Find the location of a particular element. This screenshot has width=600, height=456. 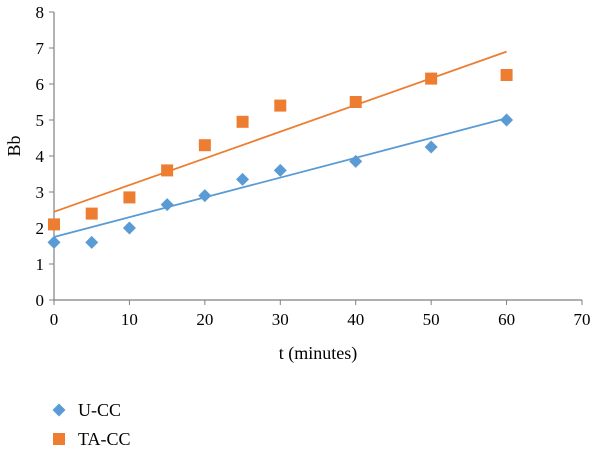

legend-label-ta-cc: TA-CC is located at coordinates (104, 439).